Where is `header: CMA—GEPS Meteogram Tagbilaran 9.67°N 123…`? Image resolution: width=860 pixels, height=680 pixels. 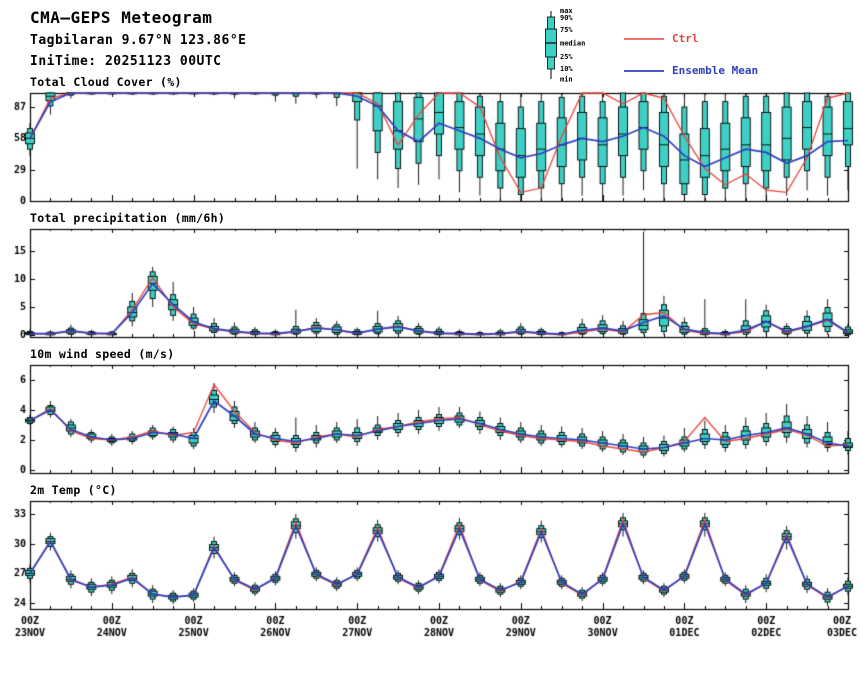
header: CMA—GEPS Meteogram Tagbilaran 9.67°N 123… is located at coordinates (430, 34).